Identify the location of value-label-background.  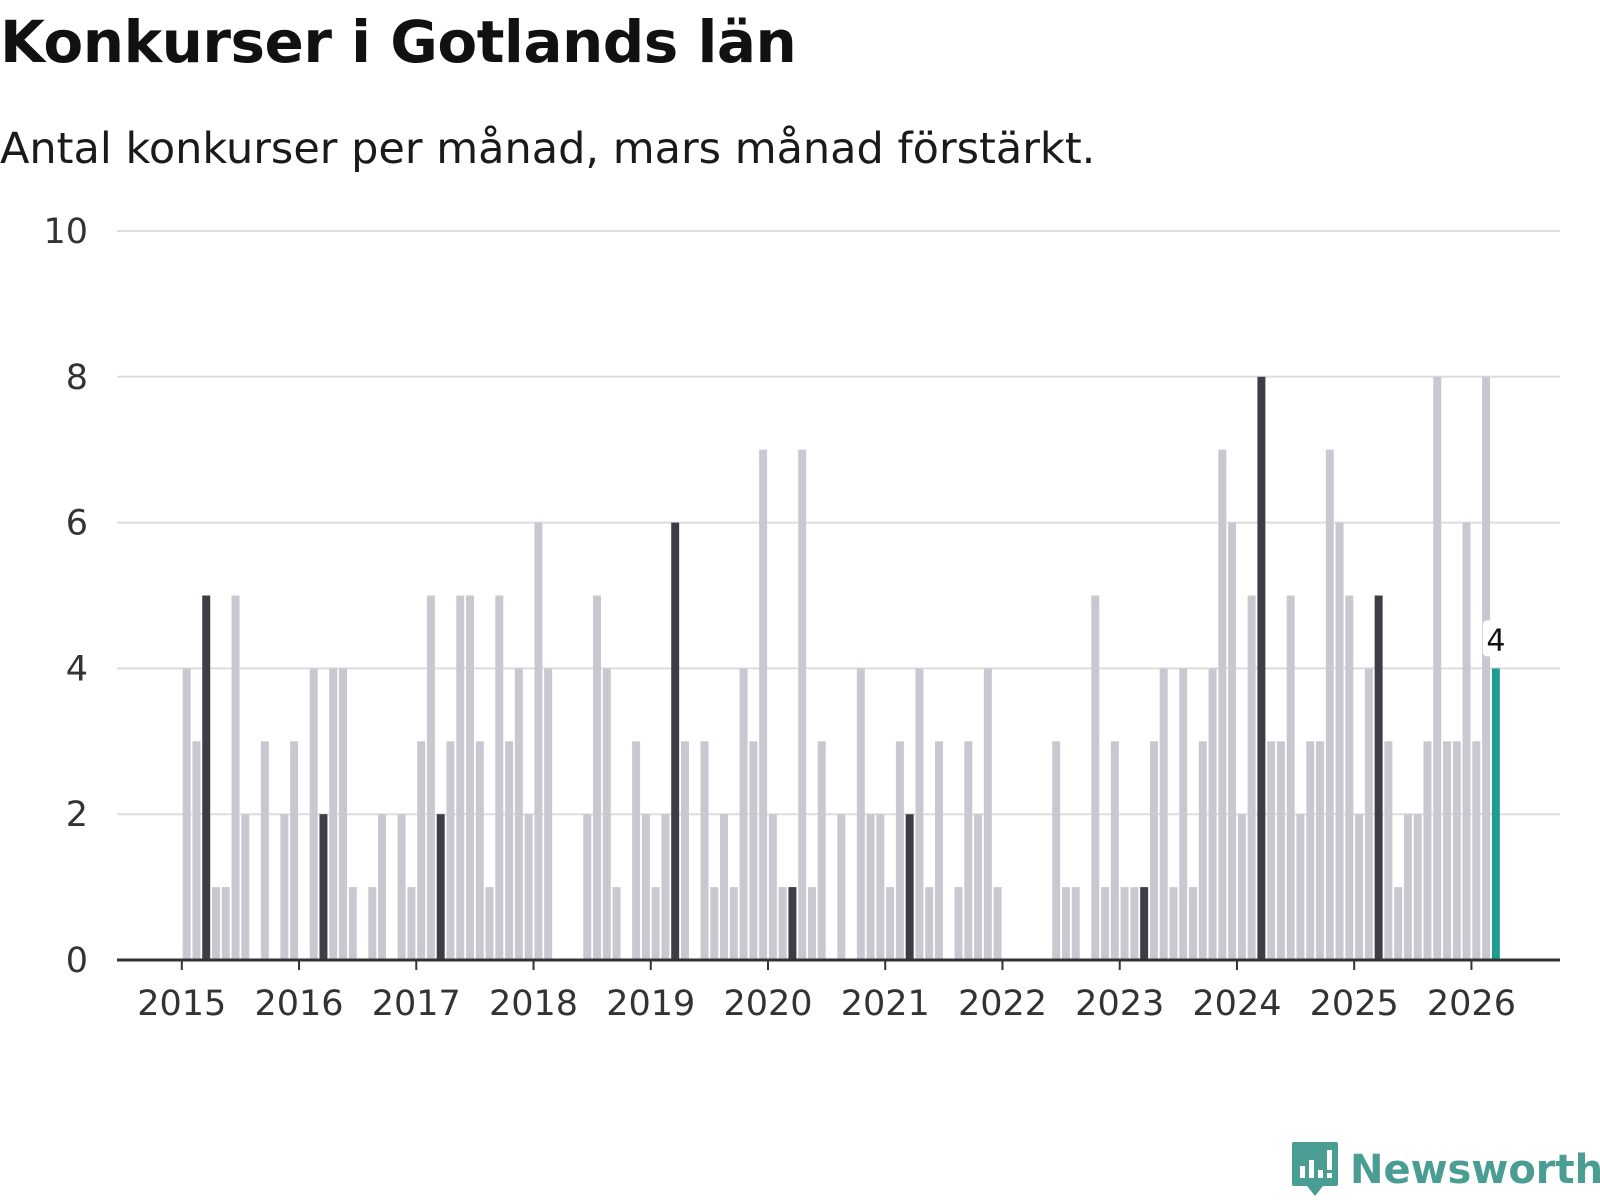
(1495, 638).